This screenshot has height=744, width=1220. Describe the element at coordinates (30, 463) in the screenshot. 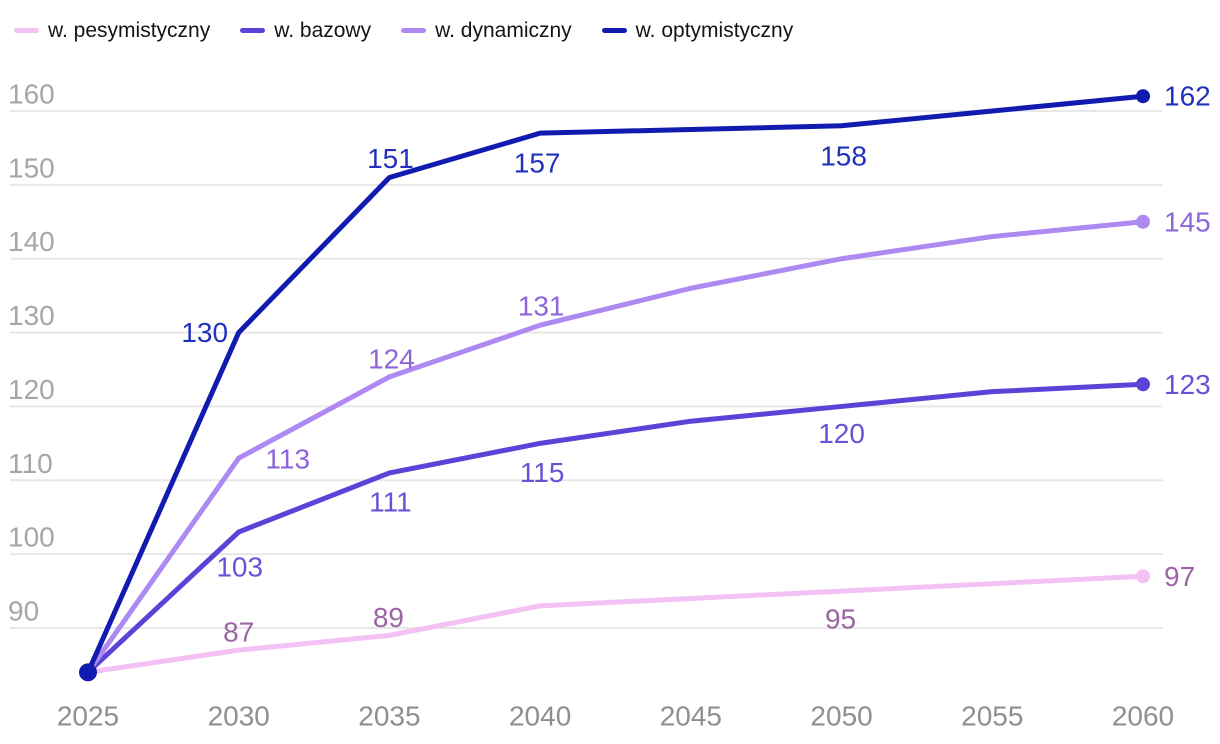

I see `y-tick-label: 110` at that location.